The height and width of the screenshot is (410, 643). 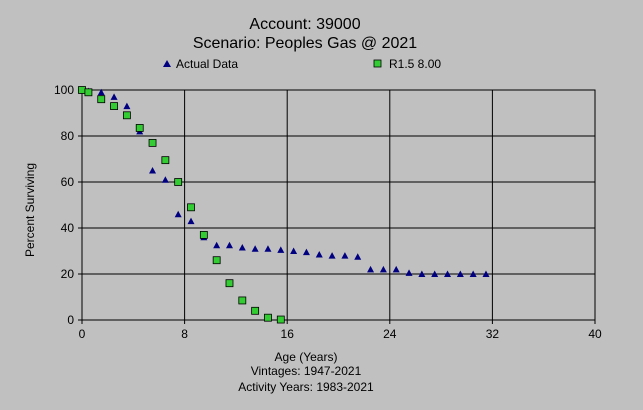 What do you see at coordinates (304, 24) in the screenshot?
I see `chart-title: Account: 39000` at bounding box center [304, 24].